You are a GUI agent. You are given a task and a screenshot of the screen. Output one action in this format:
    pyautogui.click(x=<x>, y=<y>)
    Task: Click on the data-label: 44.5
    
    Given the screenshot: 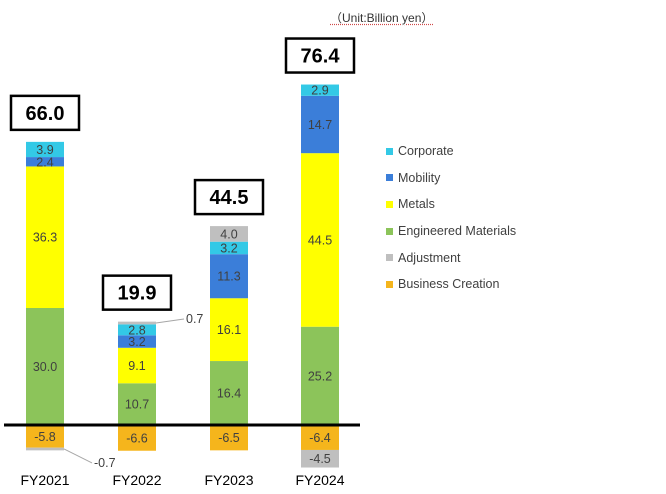 What is the action you would take?
    pyautogui.click(x=320, y=240)
    